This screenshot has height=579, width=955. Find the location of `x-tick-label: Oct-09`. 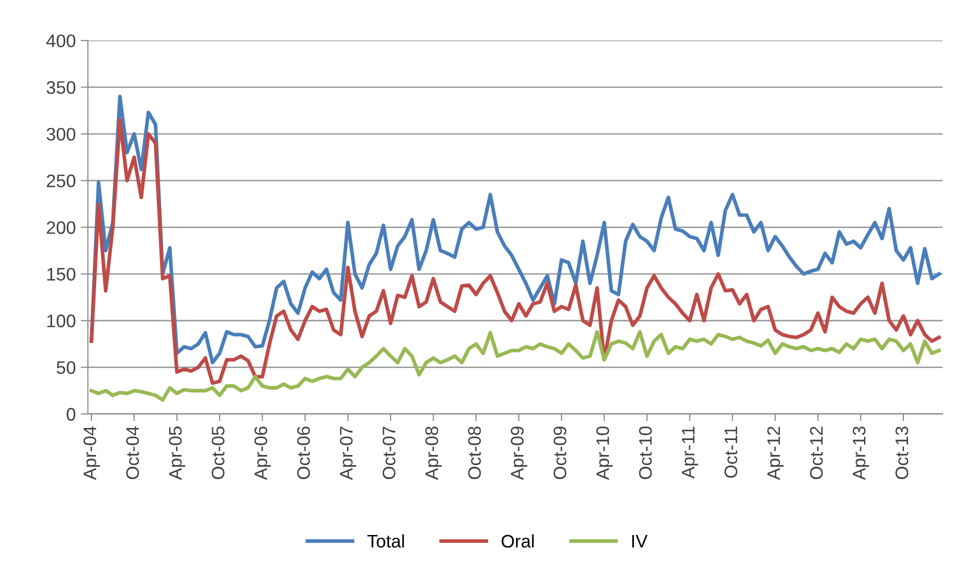

x-tick-label: Oct-09 is located at coordinates (560, 453).